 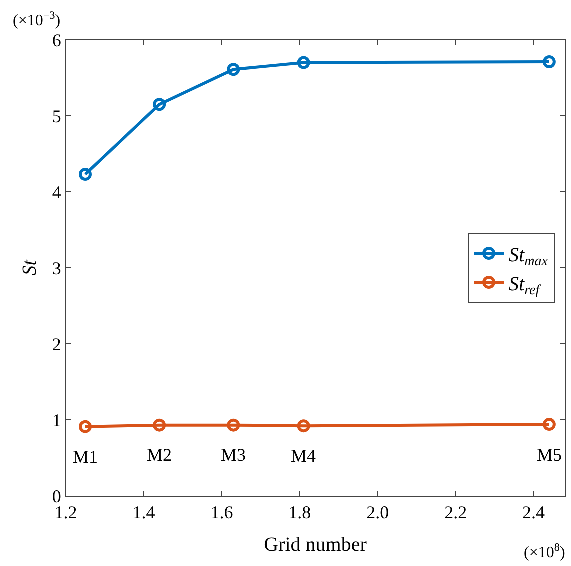 I want to click on x-tick-label: 2.0, so click(x=378, y=512).